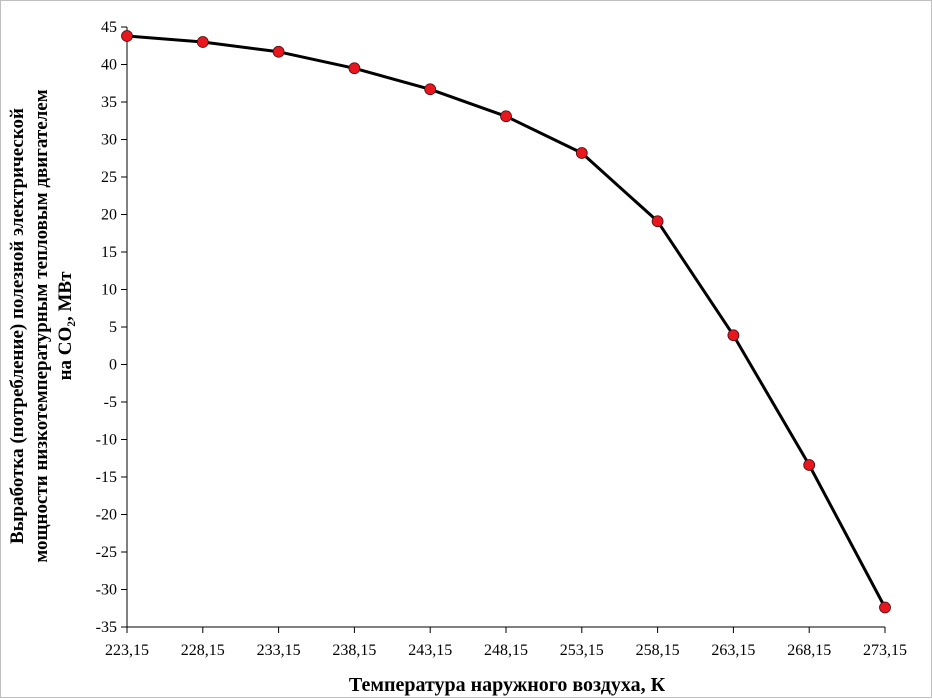  I want to click on y-tick-label: -25, so click(106, 552).